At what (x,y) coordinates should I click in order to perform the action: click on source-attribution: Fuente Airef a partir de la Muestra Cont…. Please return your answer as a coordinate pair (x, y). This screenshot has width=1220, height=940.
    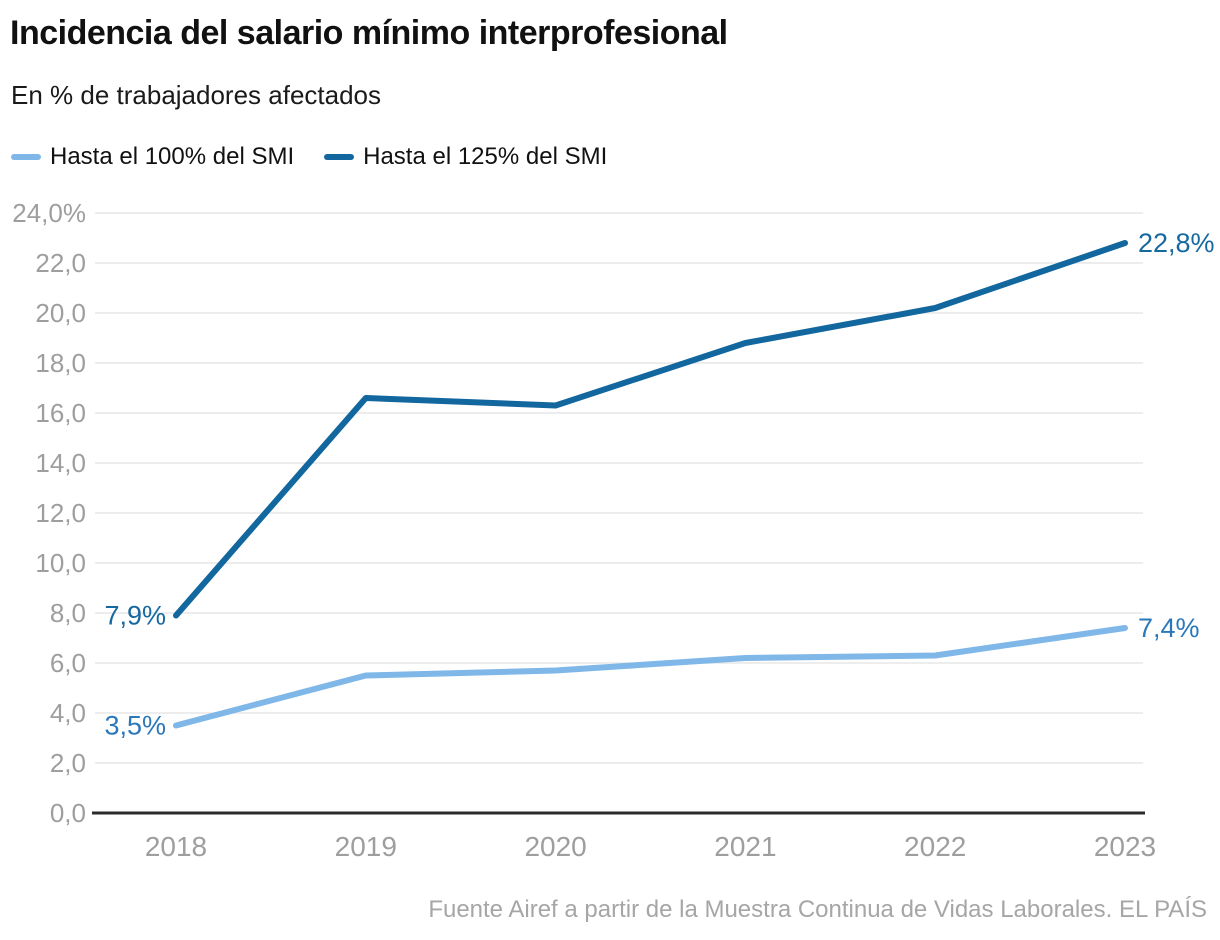
    Looking at the image, I should click on (817, 909).